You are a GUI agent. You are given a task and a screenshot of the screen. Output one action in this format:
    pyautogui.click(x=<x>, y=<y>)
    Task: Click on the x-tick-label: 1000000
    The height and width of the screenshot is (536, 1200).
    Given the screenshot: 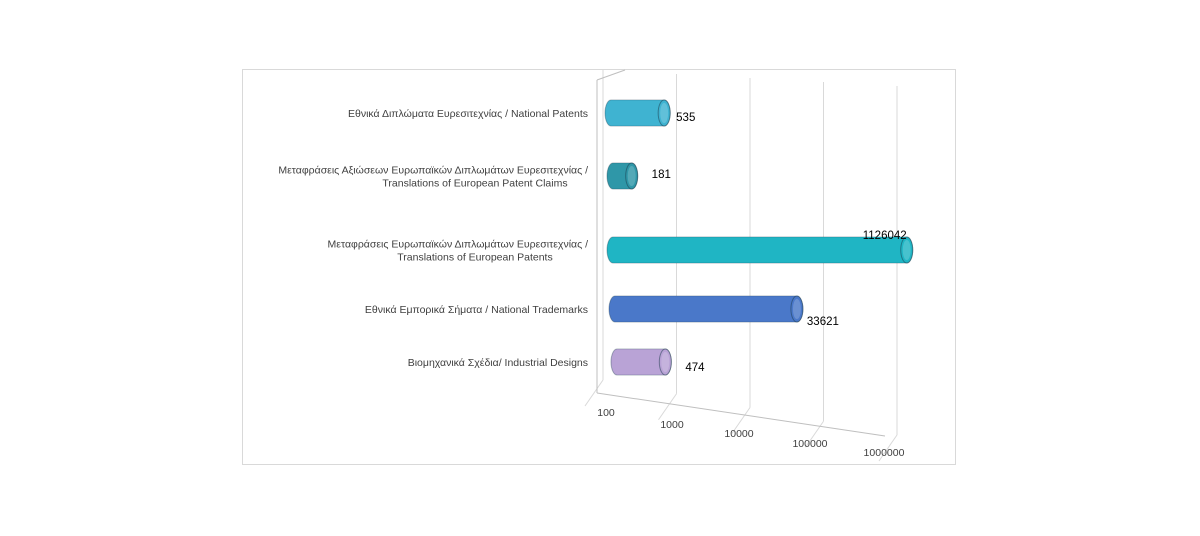 What is the action you would take?
    pyautogui.click(x=884, y=453)
    